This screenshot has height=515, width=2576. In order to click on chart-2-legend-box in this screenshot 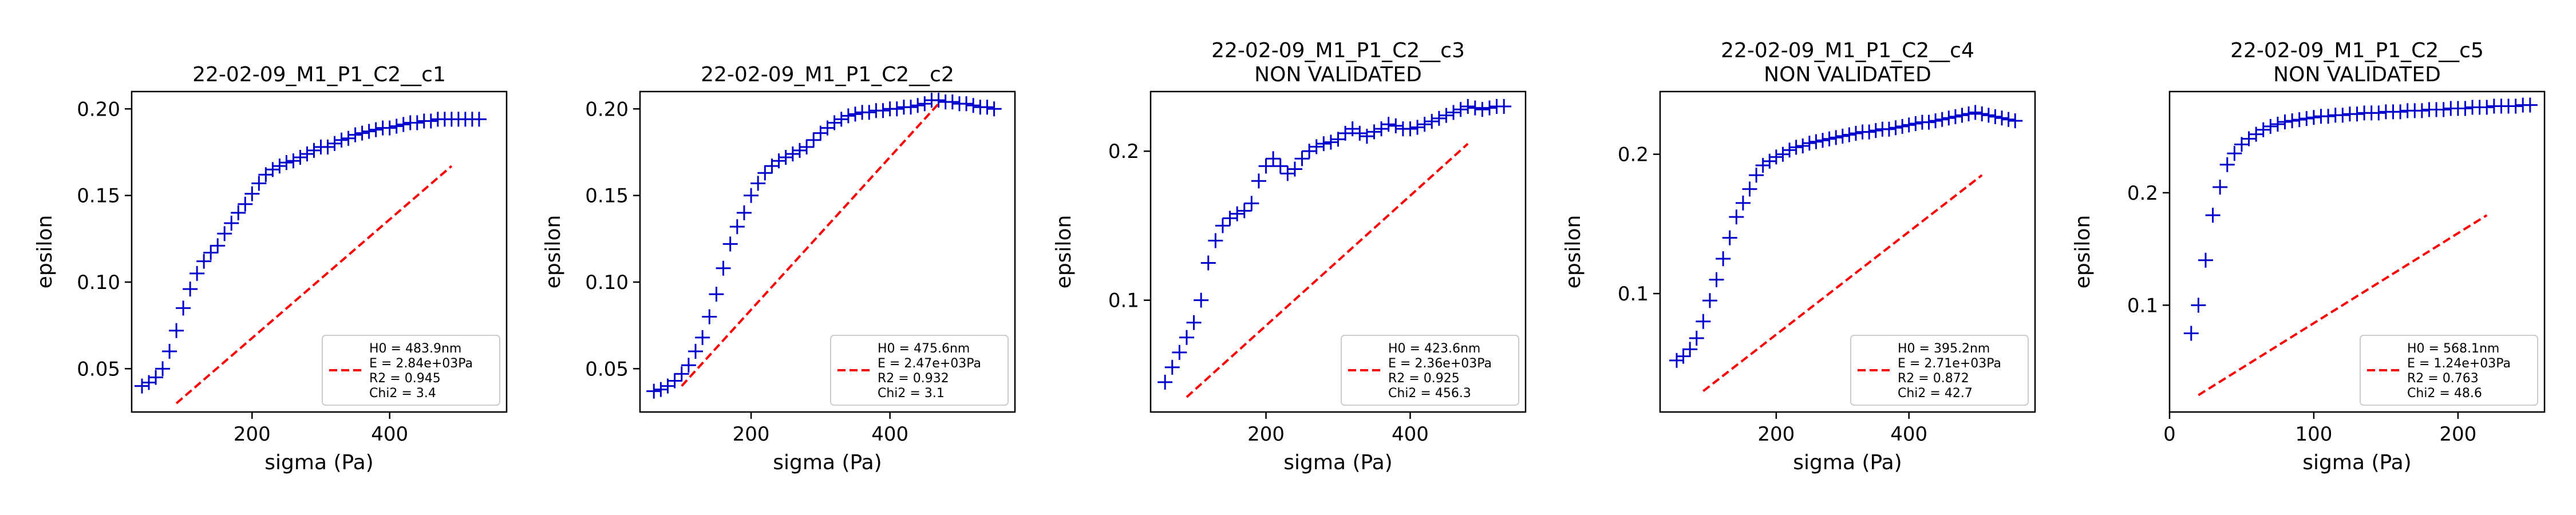, I will do `click(919, 370)`.